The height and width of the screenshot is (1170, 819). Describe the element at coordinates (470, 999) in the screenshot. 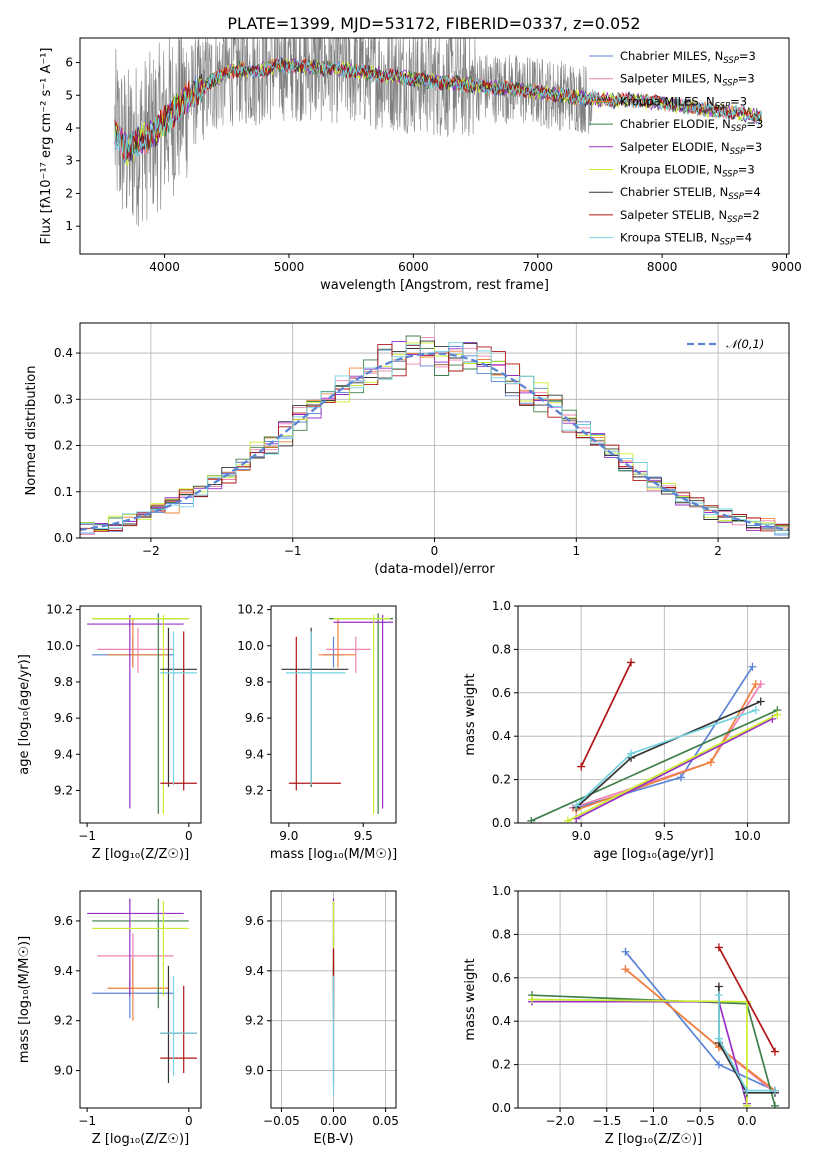

I see `y-axis-label: mass weight` at that location.